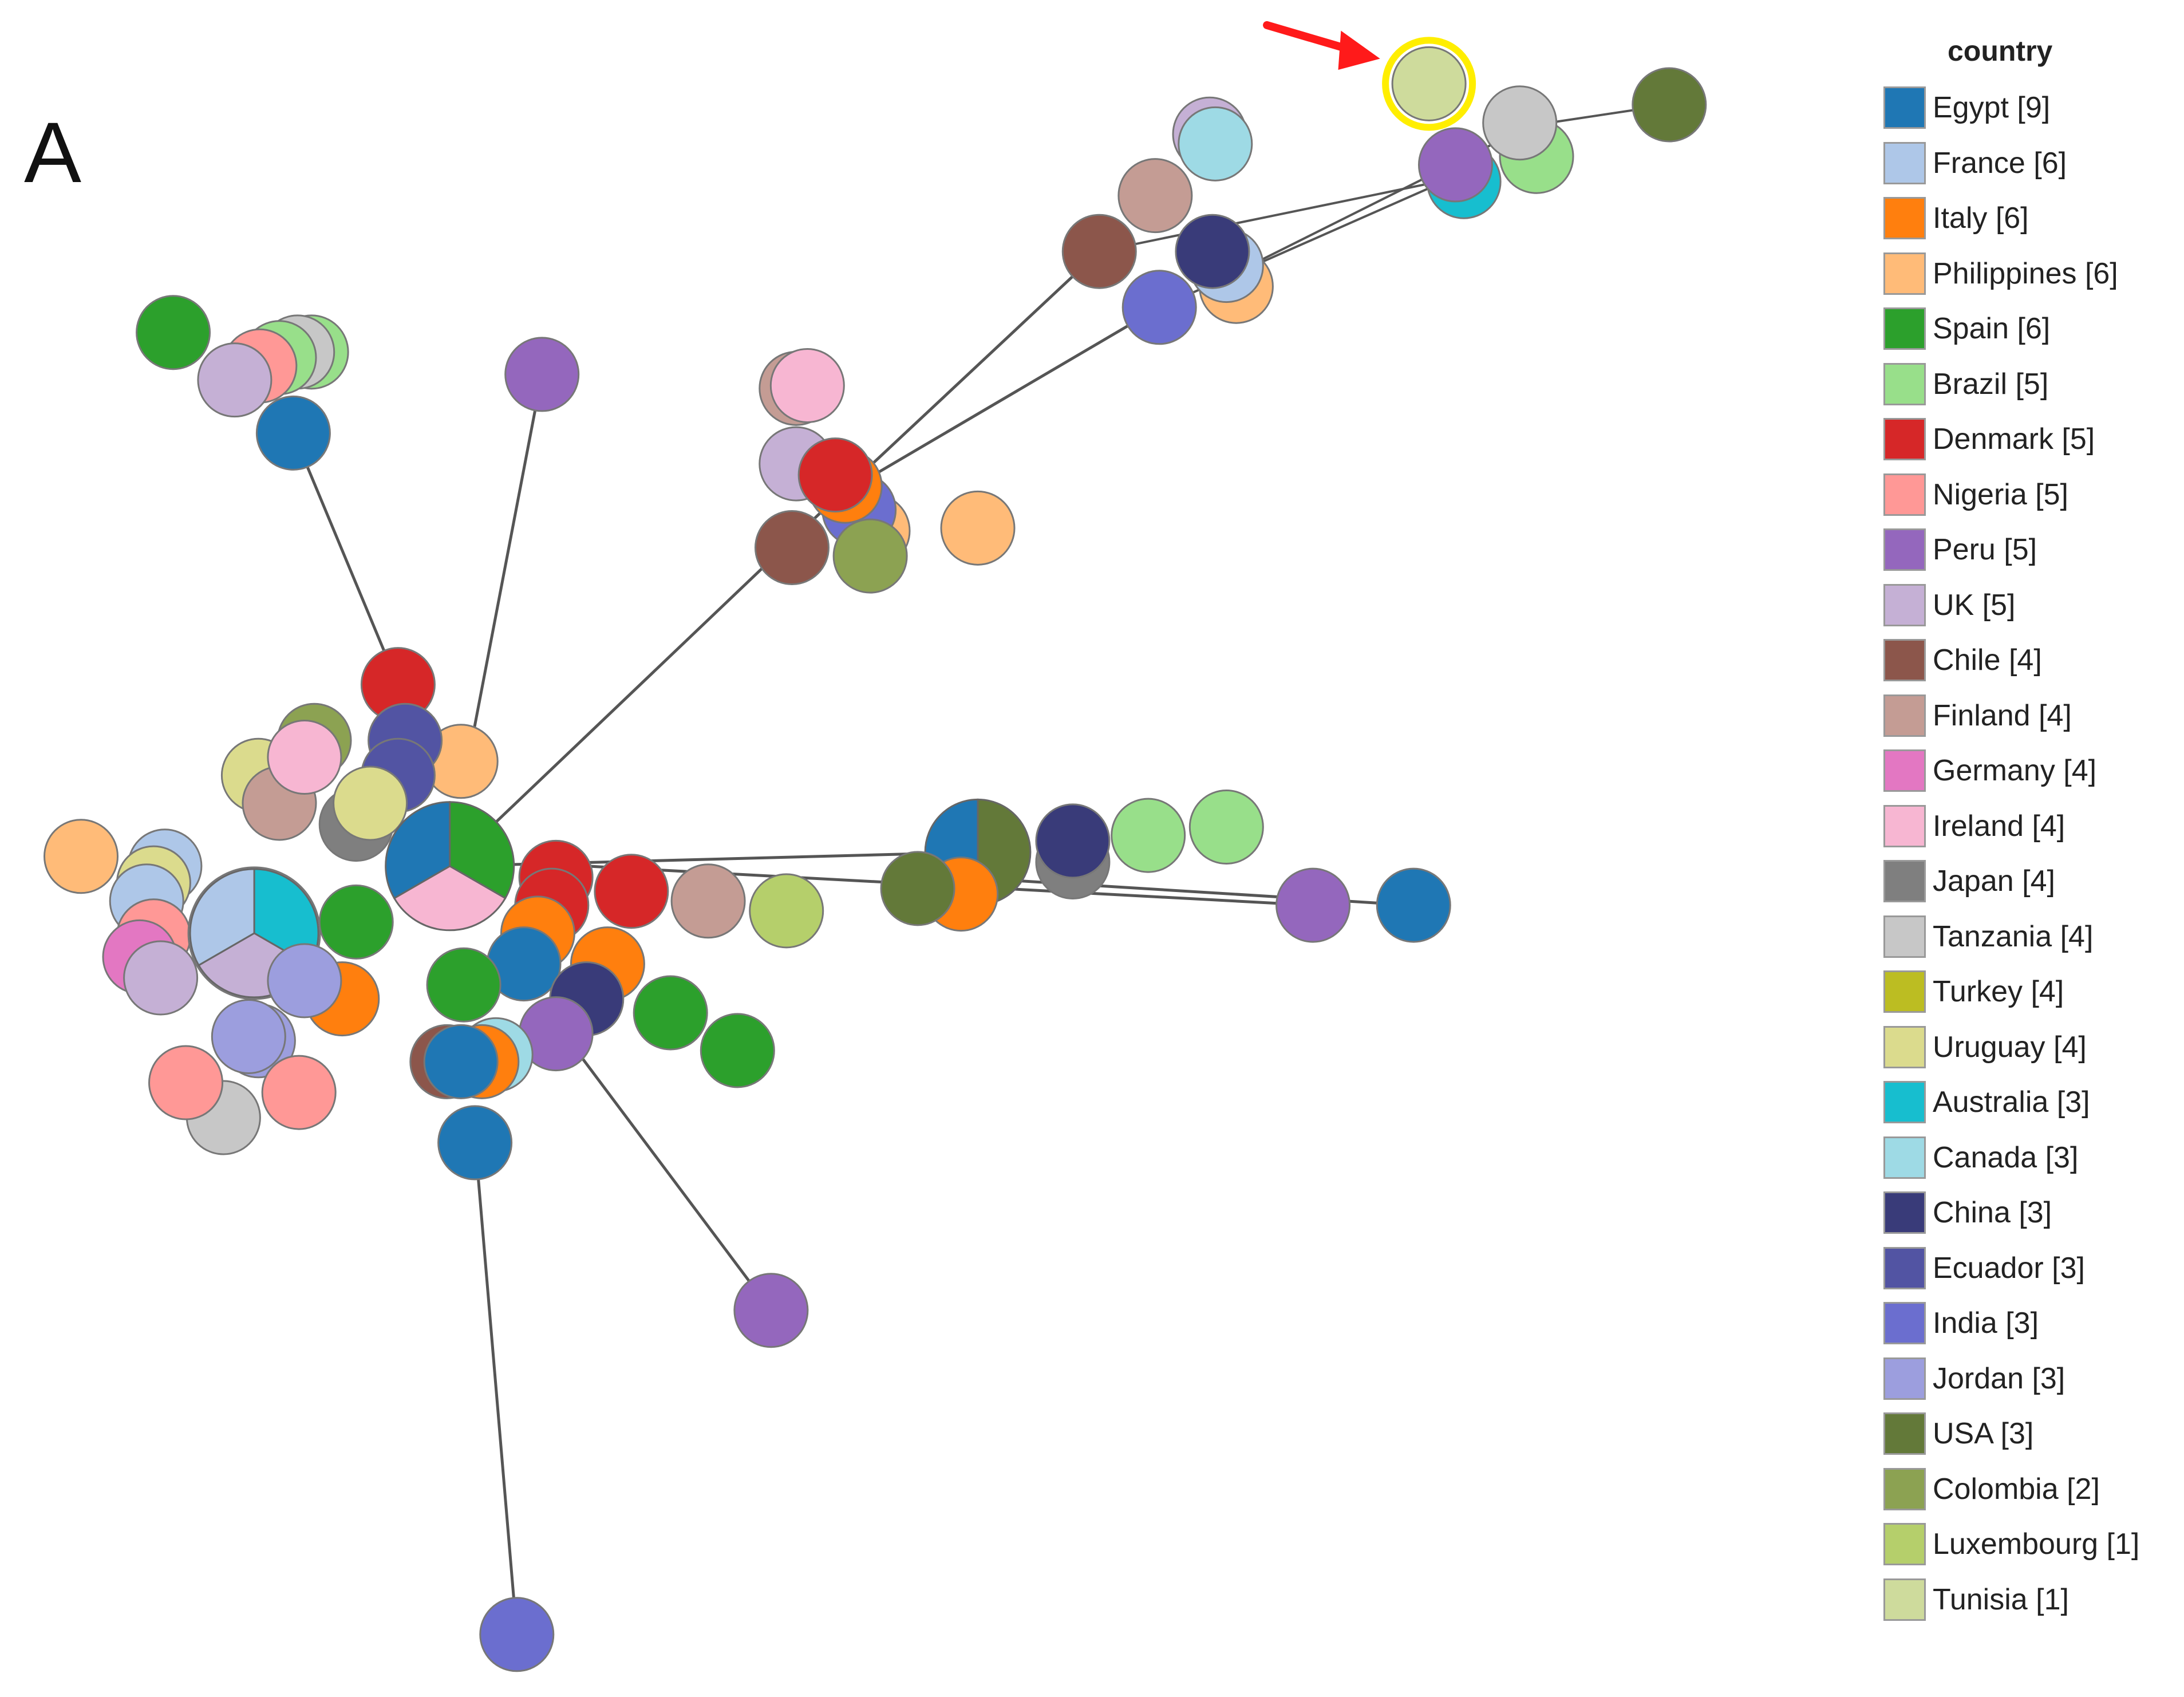  Describe the element at coordinates (1981, 219) in the screenshot. I see `legend-label: Italy [6]` at that location.